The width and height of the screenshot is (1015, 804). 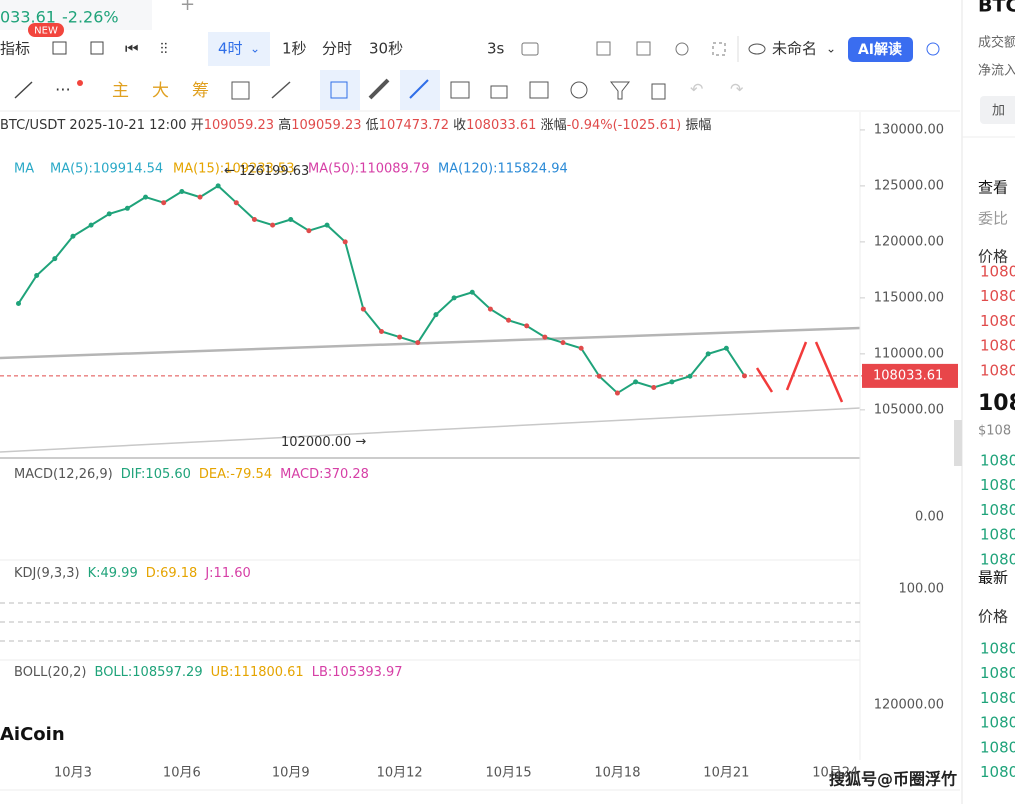 What do you see at coordinates (909, 129) in the screenshot?
I see `y-tick-label: 130000.00` at bounding box center [909, 129].